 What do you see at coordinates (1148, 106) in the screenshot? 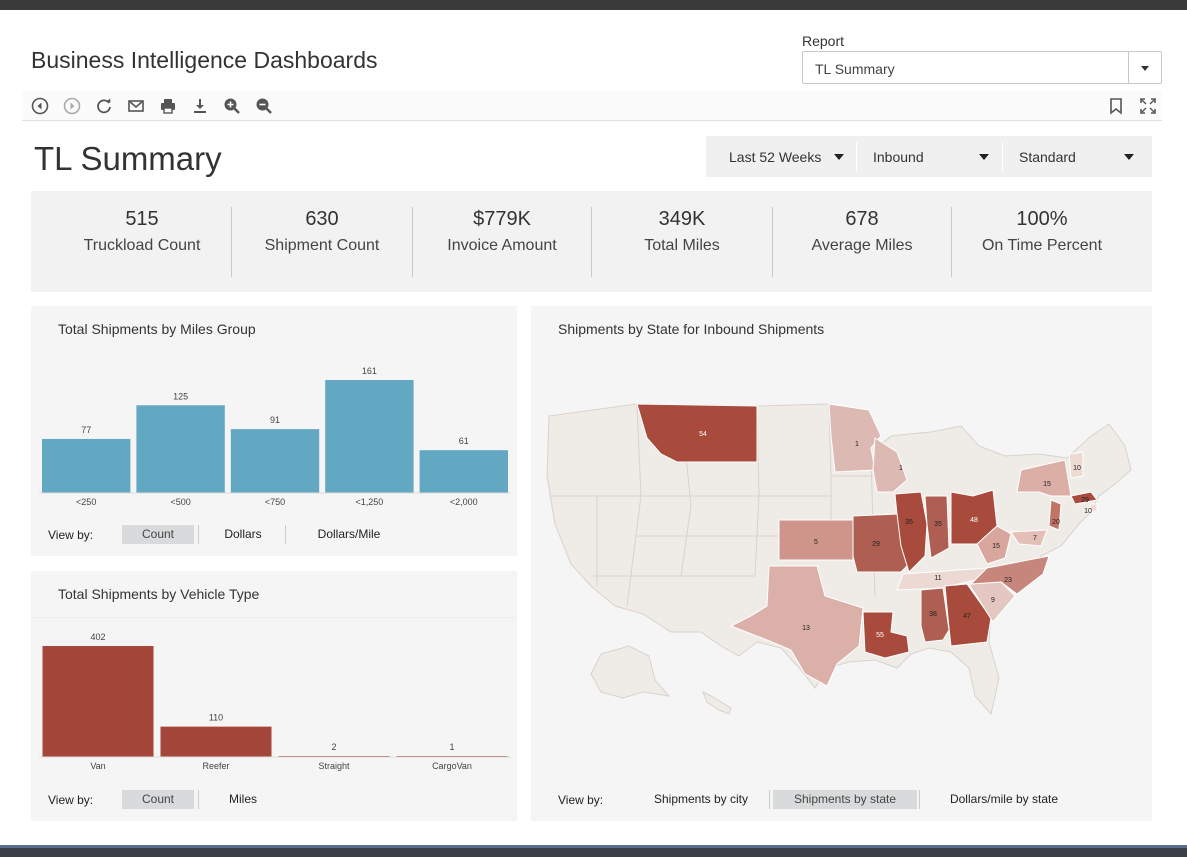
I see `fullscreen-icon` at bounding box center [1148, 106].